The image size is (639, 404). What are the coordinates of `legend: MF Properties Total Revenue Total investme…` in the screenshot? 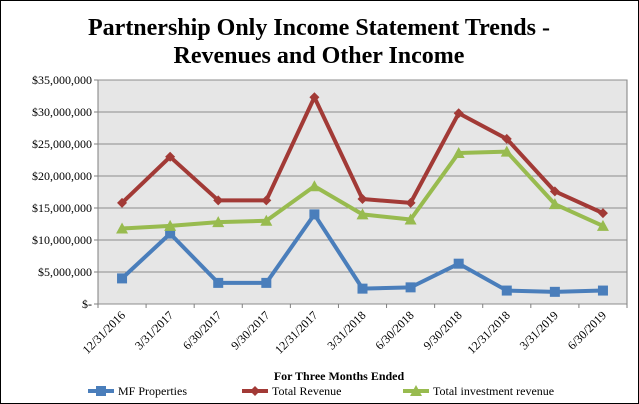 It's located at (321, 391).